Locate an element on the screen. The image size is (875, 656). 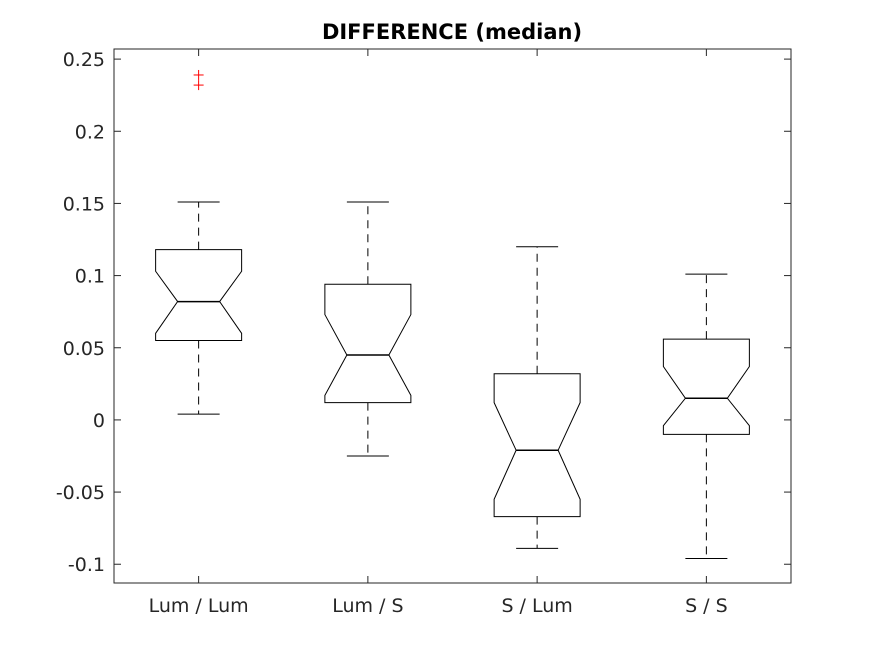
y-tick-label: -0.1 is located at coordinates (86, 565).